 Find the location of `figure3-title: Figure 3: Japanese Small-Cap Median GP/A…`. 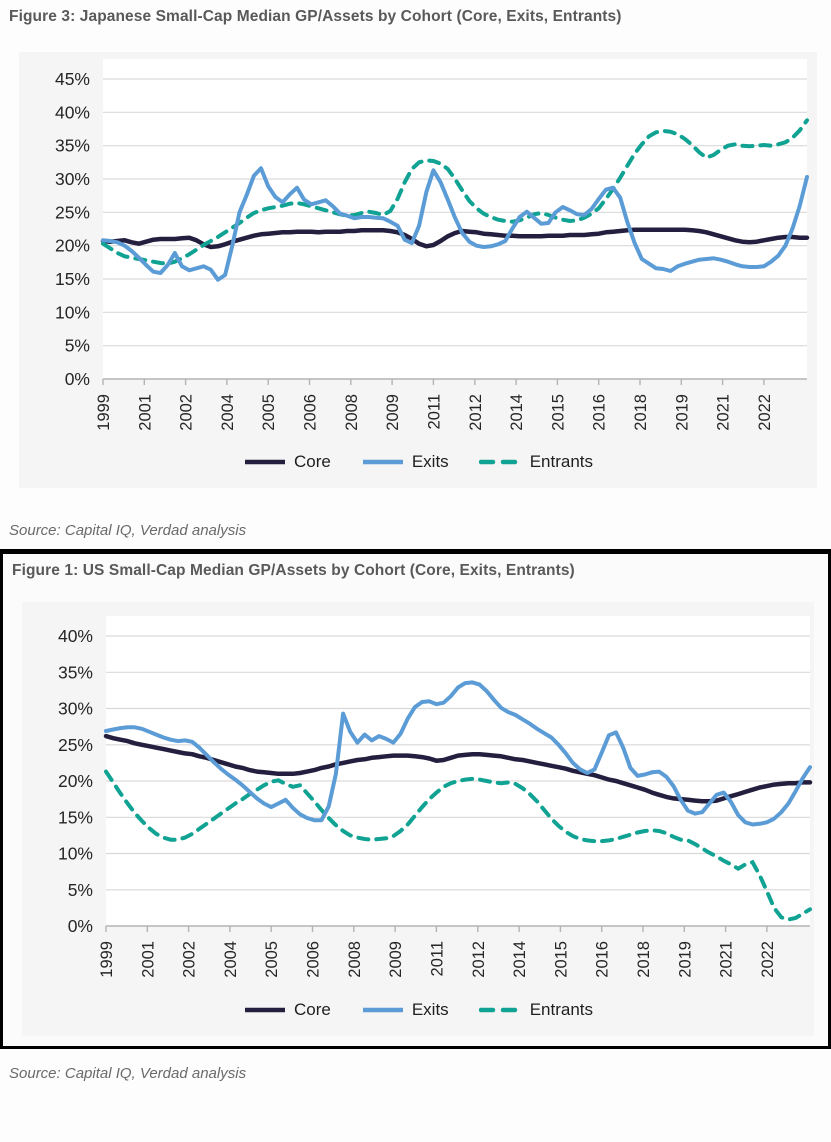

figure3-title: Figure 3: Japanese Small-Cap Median GP/A… is located at coordinates (315, 16).